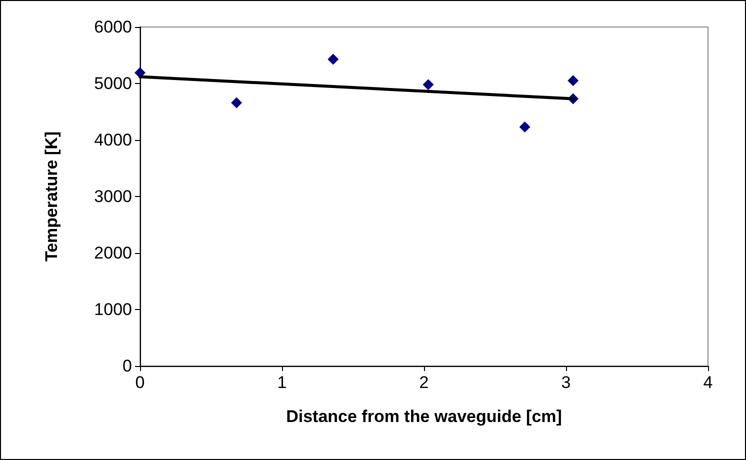  Describe the element at coordinates (113, 253) in the screenshot. I see `y-tick-label: 2000` at that location.